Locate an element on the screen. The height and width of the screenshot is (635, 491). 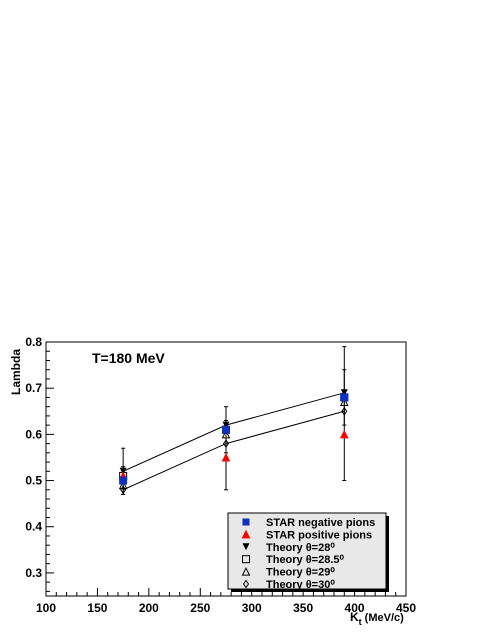
x-tick-label: 100 is located at coordinates (46, 608).